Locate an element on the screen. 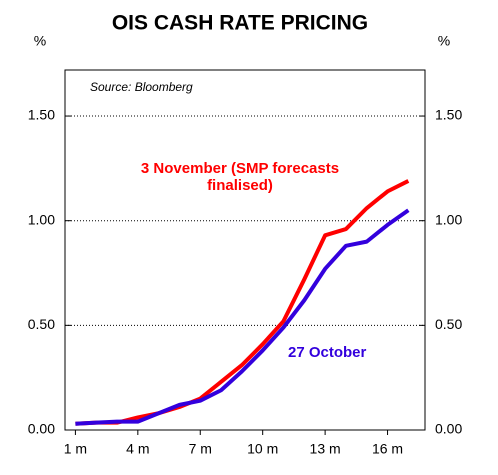  y2-tick-label: 1.50 is located at coordinates (448, 115).